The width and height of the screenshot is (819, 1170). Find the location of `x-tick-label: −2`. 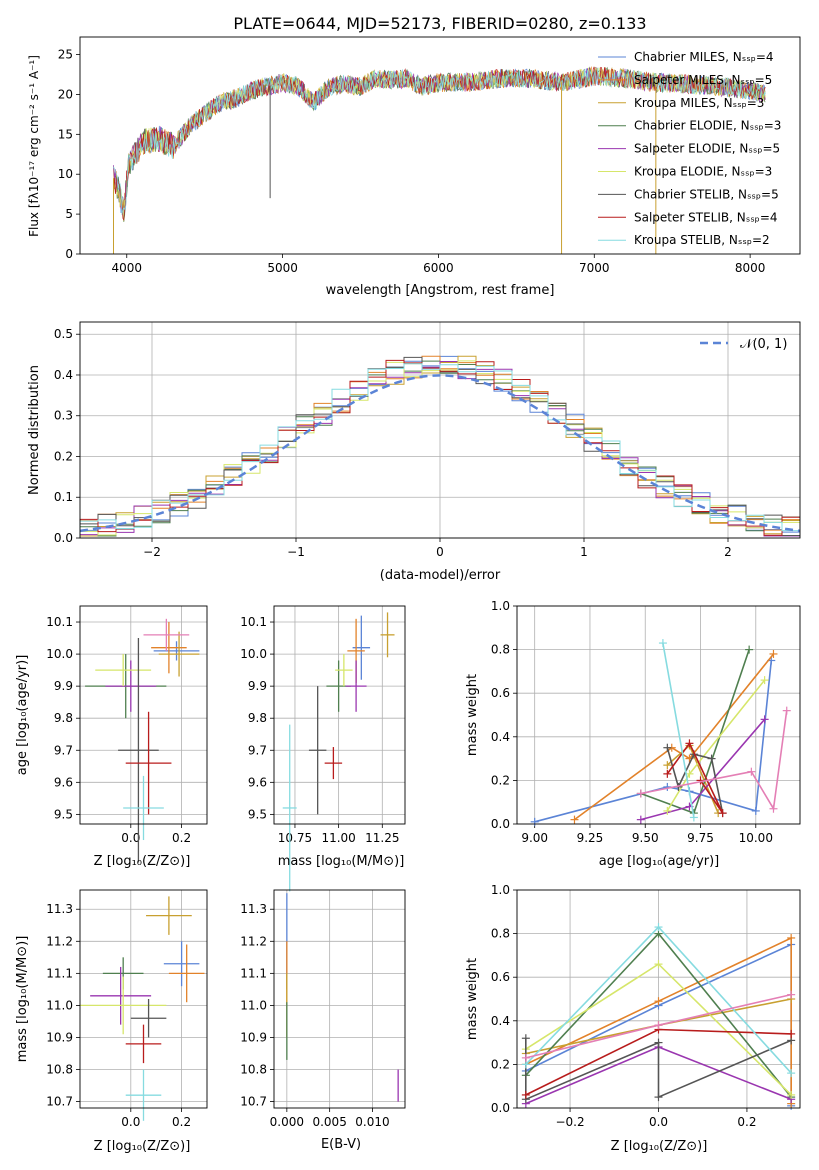

x-tick-label: −2 is located at coordinates (152, 552).